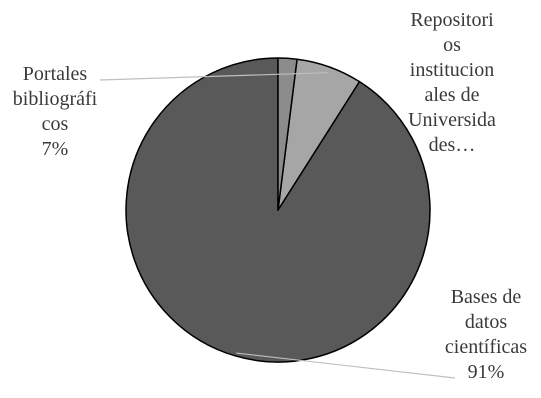 The width and height of the screenshot is (541, 398). Describe the element at coordinates (486, 335) in the screenshot. I see `slice-label-bases-de-datos: Bases de datos científicas 91%` at that location.